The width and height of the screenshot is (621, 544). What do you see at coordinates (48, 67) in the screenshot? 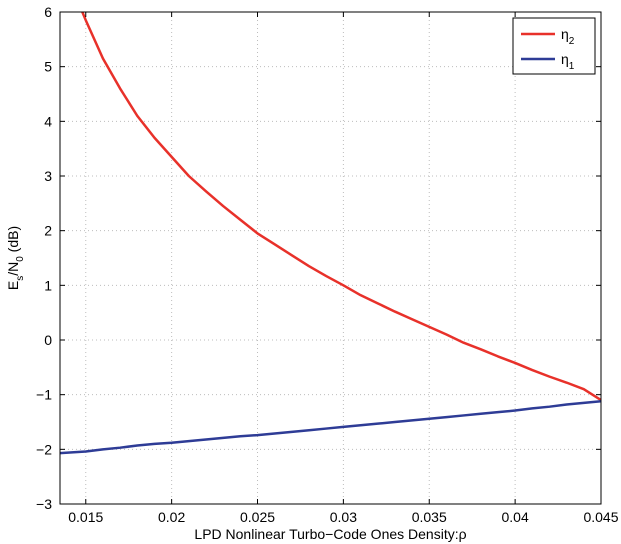
I see `y-tick-label: 5` at bounding box center [48, 67].